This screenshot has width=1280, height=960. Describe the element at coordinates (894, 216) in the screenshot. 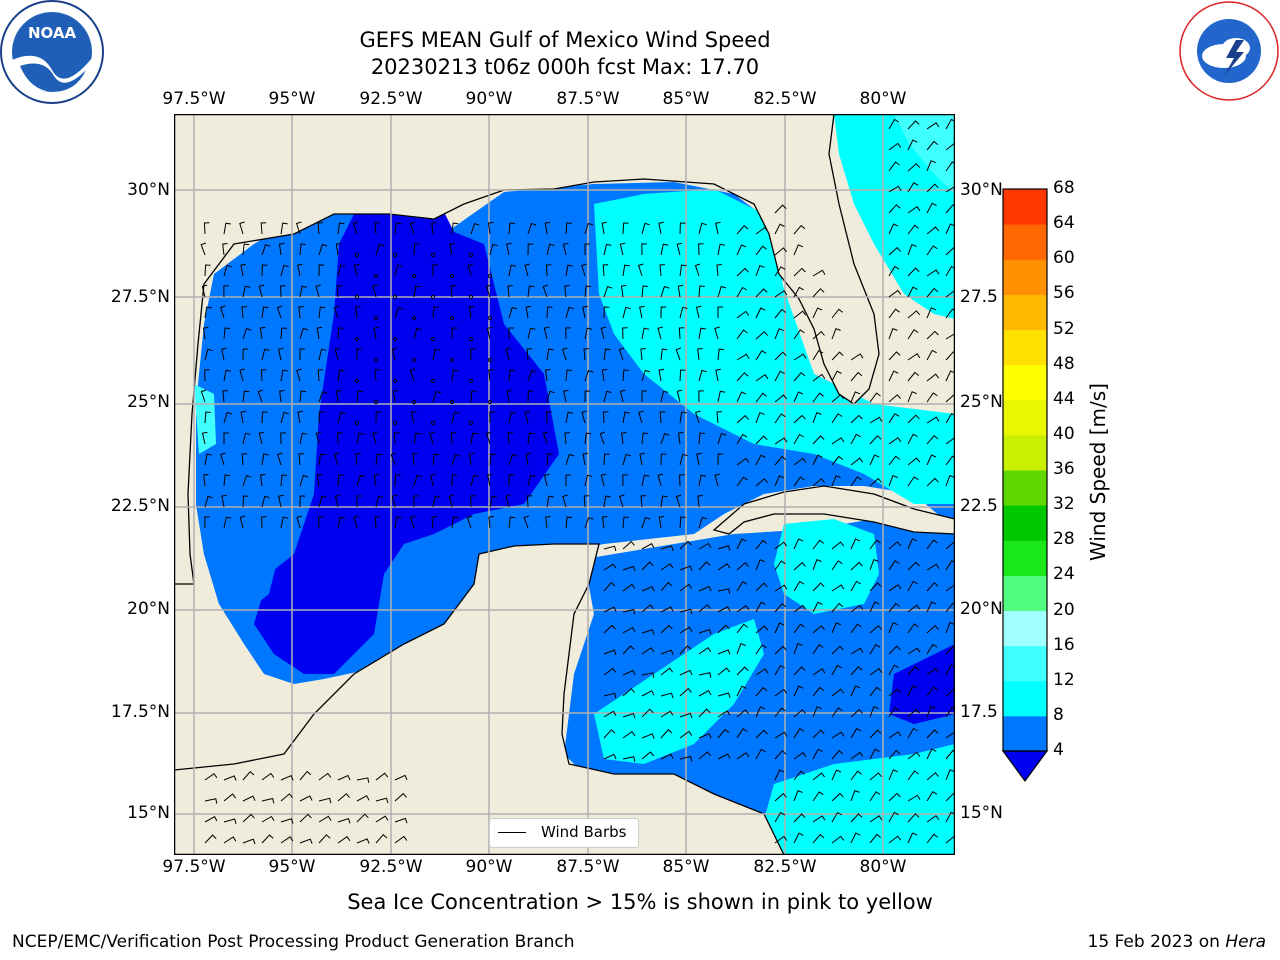

I see `atlantic-water-8to12` at that location.